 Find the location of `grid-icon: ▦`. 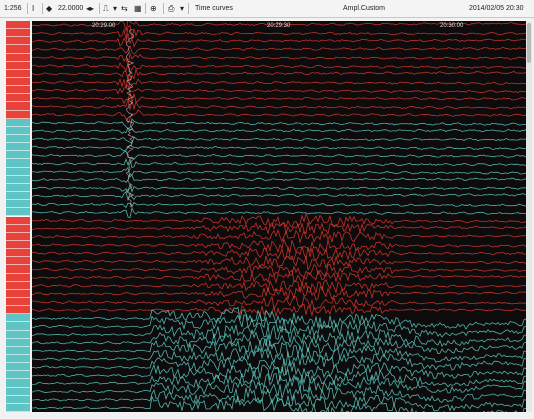

grid-icon: ▦ is located at coordinates (138, 8).